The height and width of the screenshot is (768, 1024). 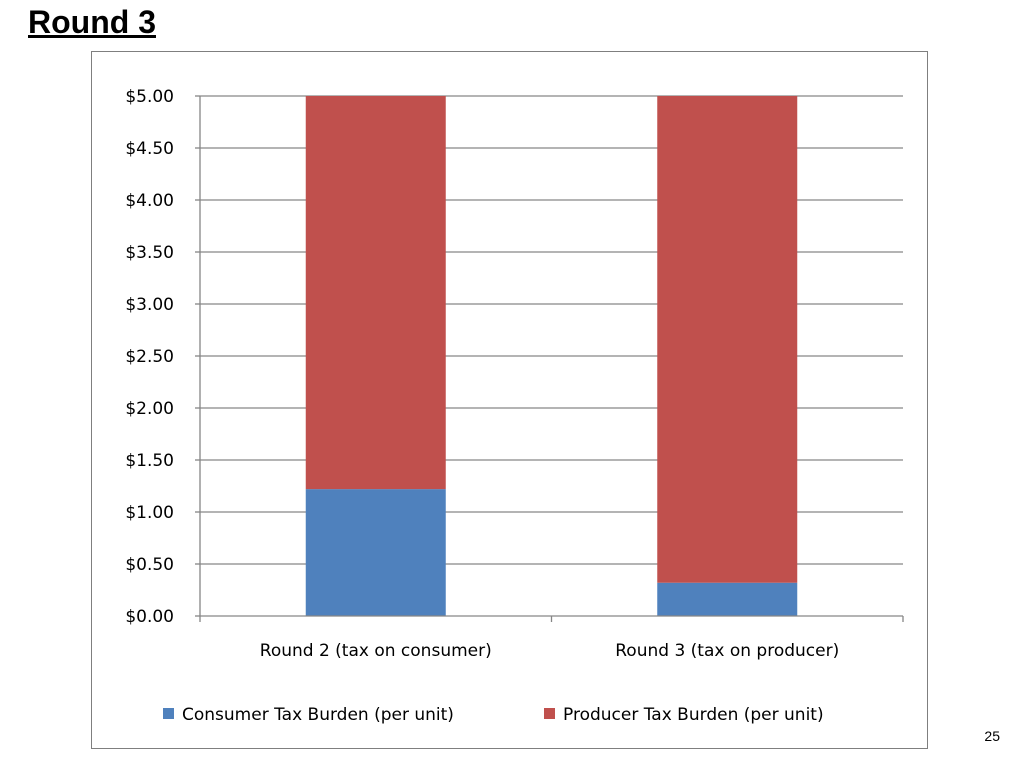 What do you see at coordinates (149, 617) in the screenshot?
I see `y-tick-label: $0.00` at bounding box center [149, 617].